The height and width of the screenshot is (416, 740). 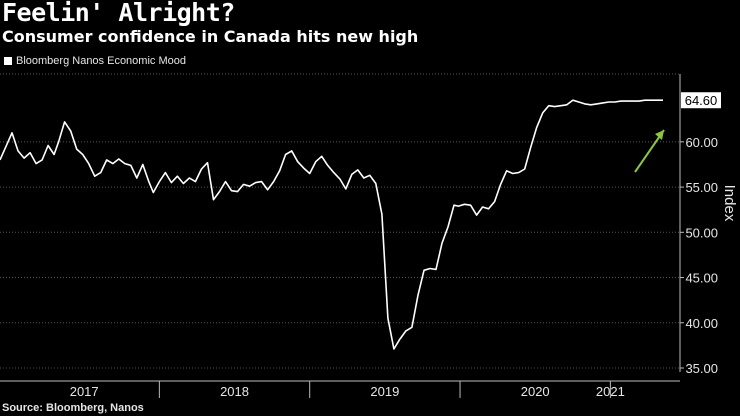 I want to click on chart-title: Feelin' Alright?, so click(x=118, y=13).